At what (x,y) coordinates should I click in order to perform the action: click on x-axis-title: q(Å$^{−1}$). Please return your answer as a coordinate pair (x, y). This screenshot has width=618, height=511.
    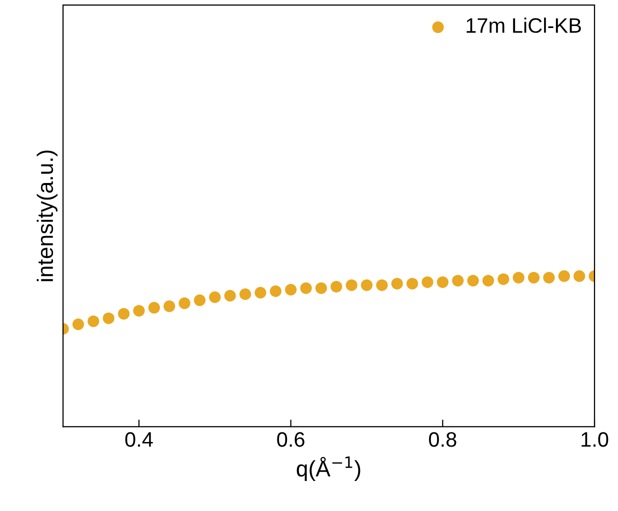
    Looking at the image, I should click on (328, 468).